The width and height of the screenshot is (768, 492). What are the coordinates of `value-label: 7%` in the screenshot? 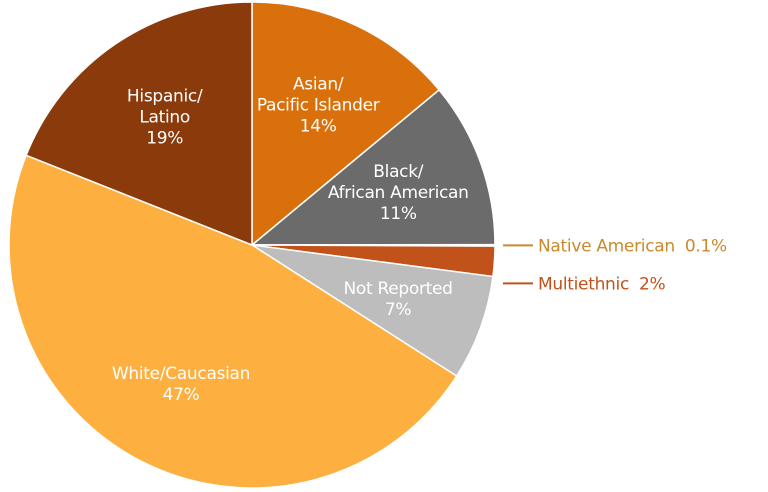 It's located at (398, 310).